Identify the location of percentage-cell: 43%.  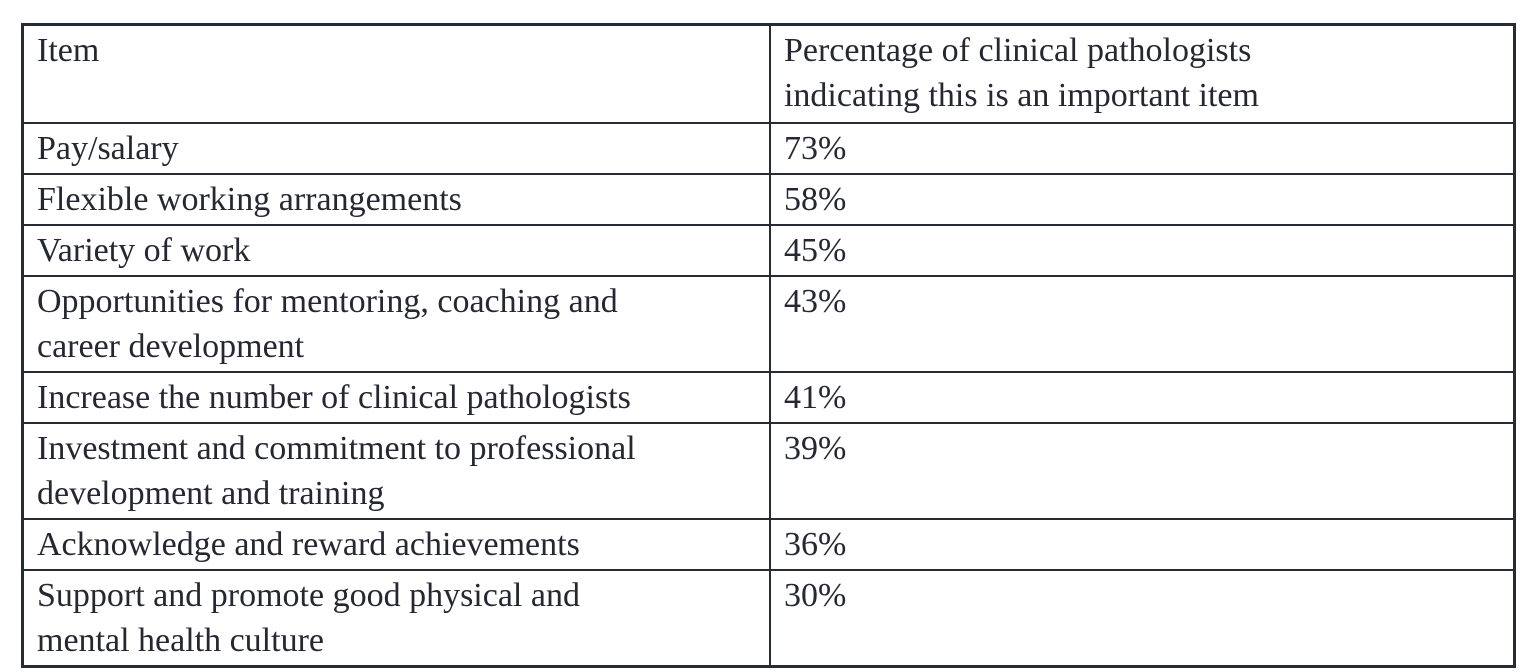
(1142, 324).